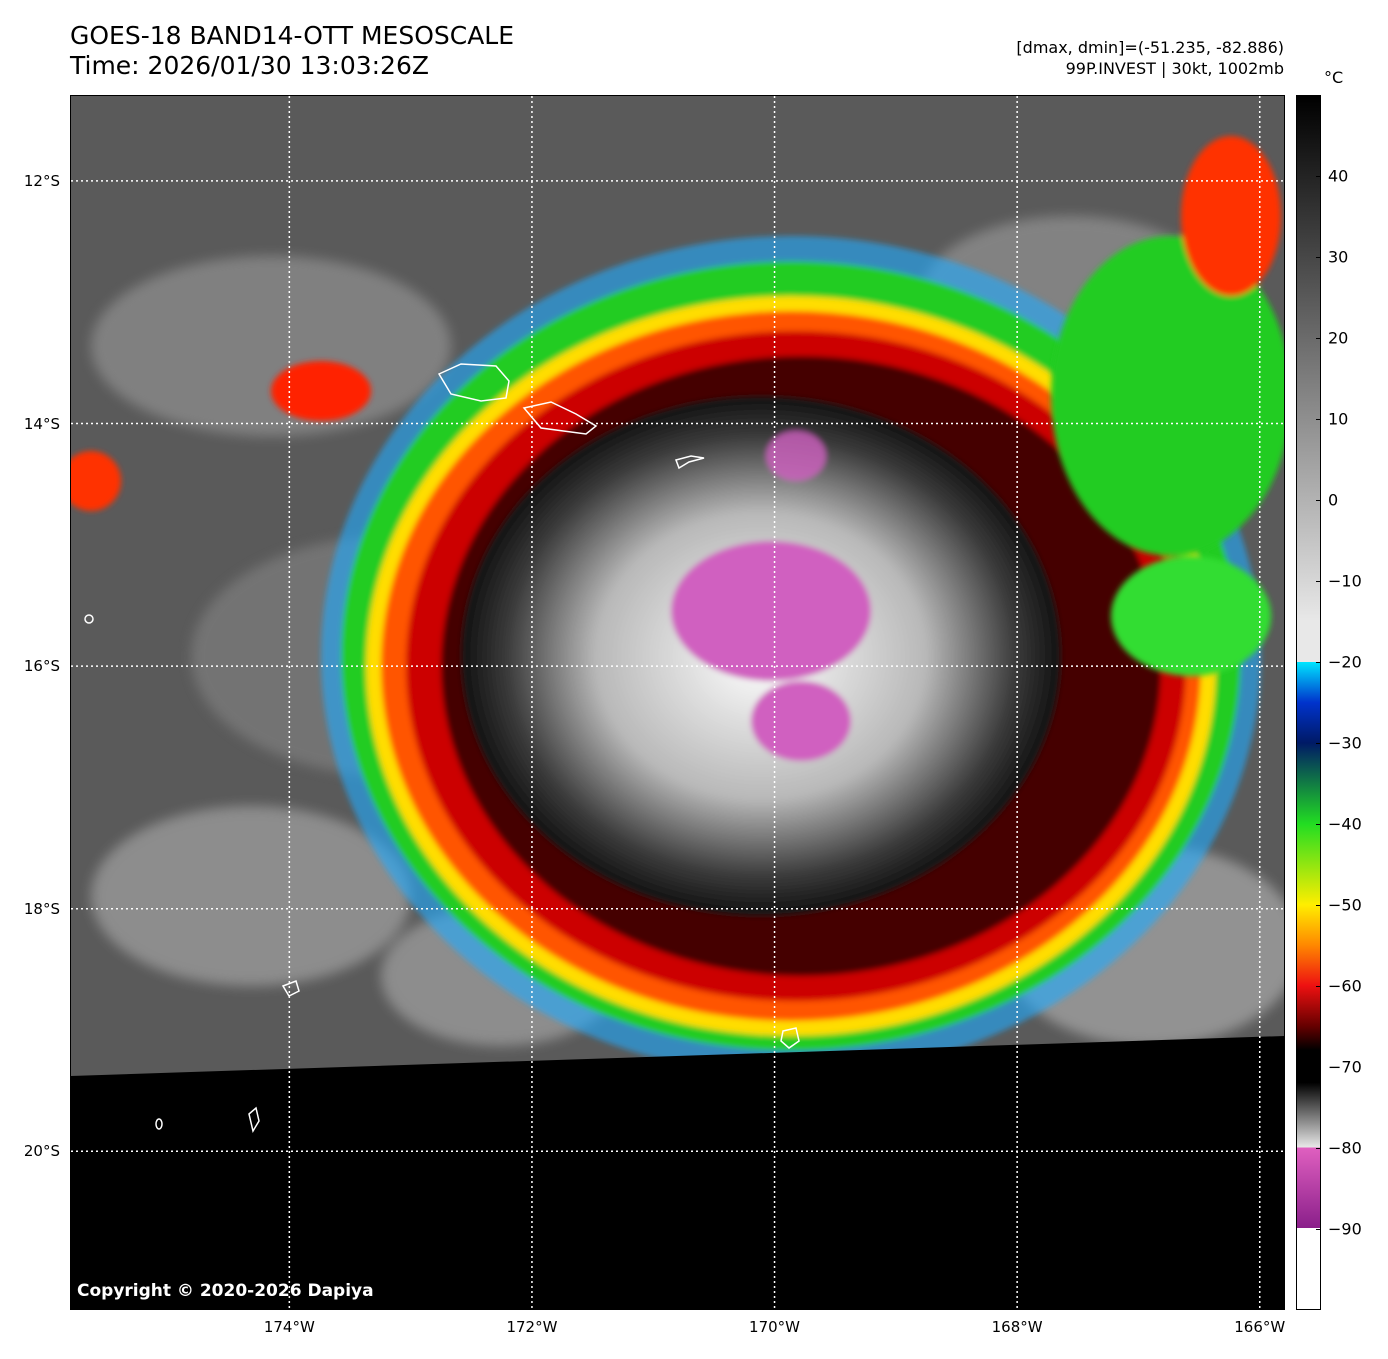 The image size is (1388, 1359). What do you see at coordinates (1345, 905) in the screenshot?
I see `colorbar-tick-label: −50` at bounding box center [1345, 905].